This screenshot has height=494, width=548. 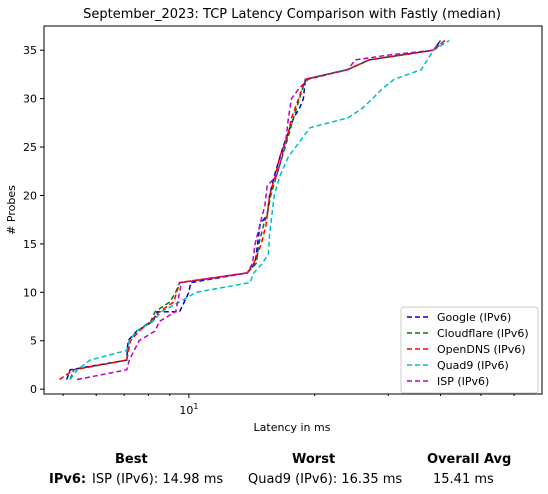 I want to click on y-axis-label: # Probes, so click(x=11, y=210).